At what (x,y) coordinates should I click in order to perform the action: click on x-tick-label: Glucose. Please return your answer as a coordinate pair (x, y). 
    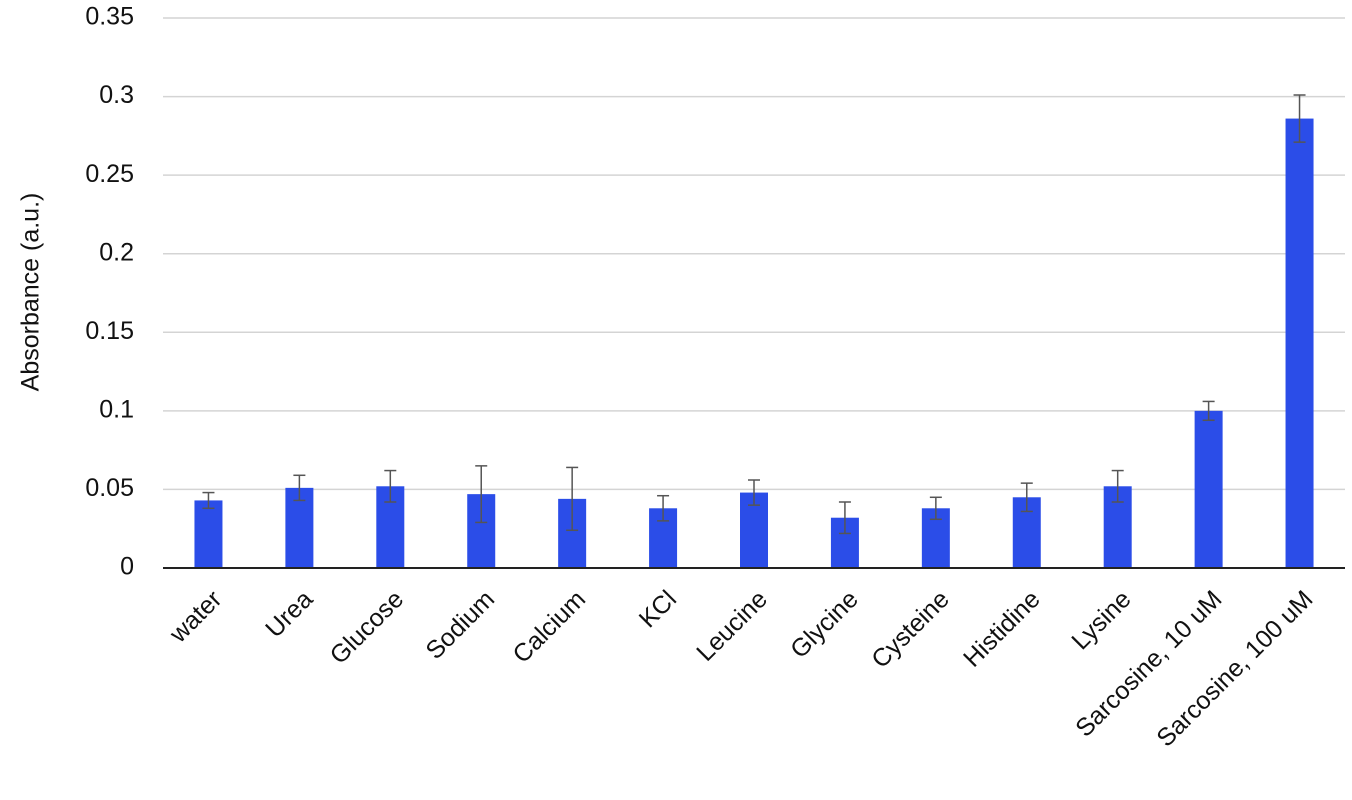
    Looking at the image, I should click on (367, 627).